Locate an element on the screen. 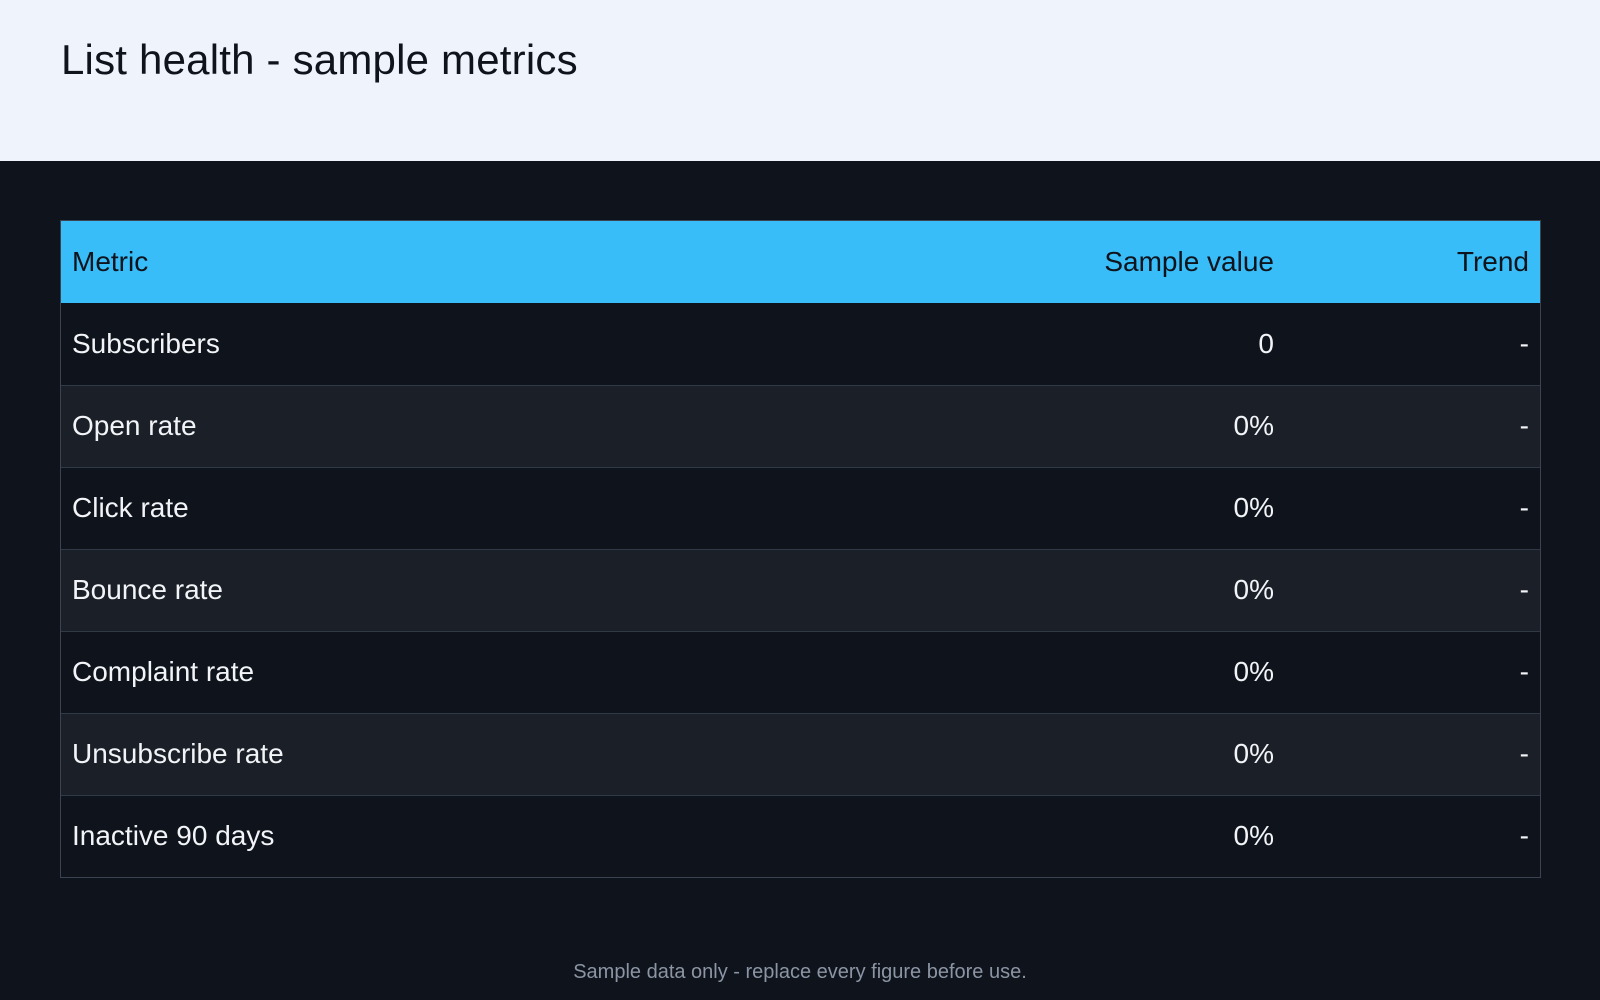 This screenshot has width=1600, height=1000. page-title: List health - sample metrics is located at coordinates (319, 59).